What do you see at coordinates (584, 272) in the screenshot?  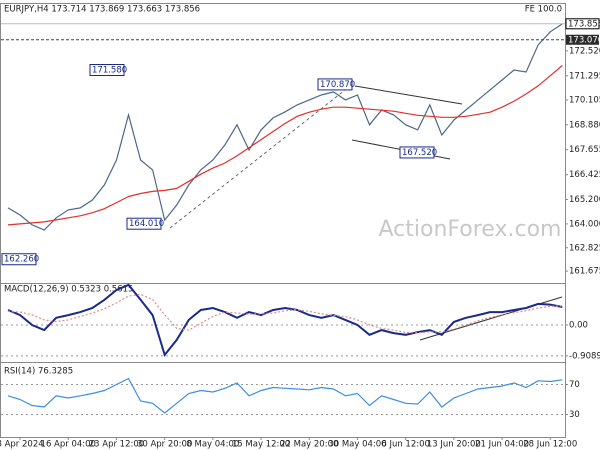 I see `y-tick-label: 161.675` at bounding box center [584, 272].